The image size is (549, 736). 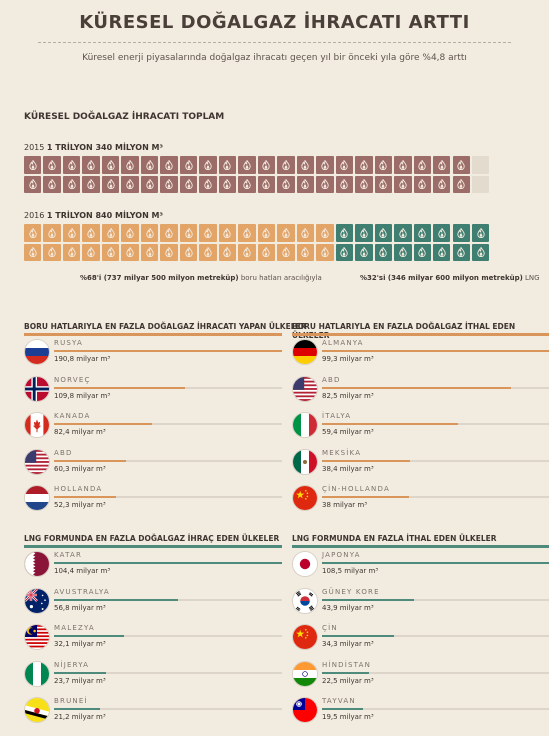 I want to click on lng-exporters-row: NİJERYA 23,7 milyar m³, so click(x=154, y=675).